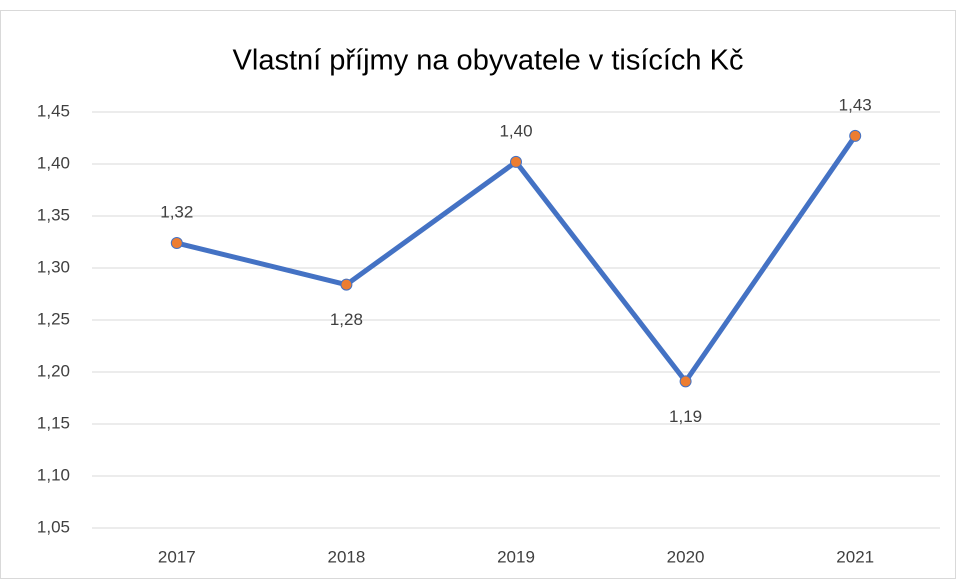 This screenshot has width=957, height=580. I want to click on x-tick-label: 2018, so click(346, 556).